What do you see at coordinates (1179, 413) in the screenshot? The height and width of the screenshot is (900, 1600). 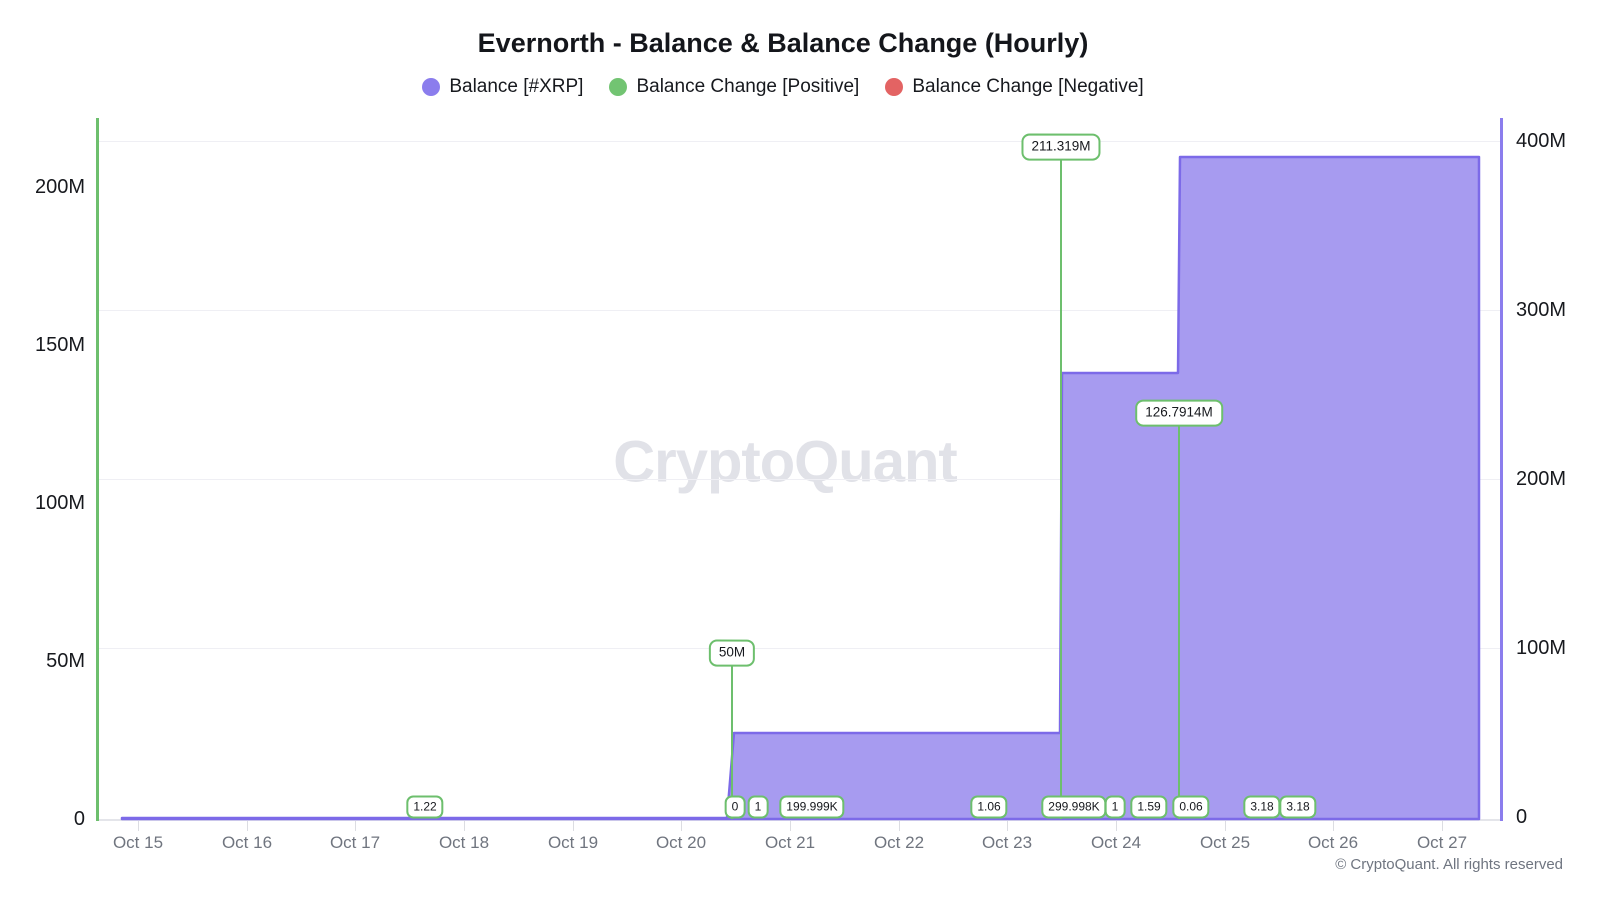 I see `change-badge: 126.7914M` at bounding box center [1179, 413].